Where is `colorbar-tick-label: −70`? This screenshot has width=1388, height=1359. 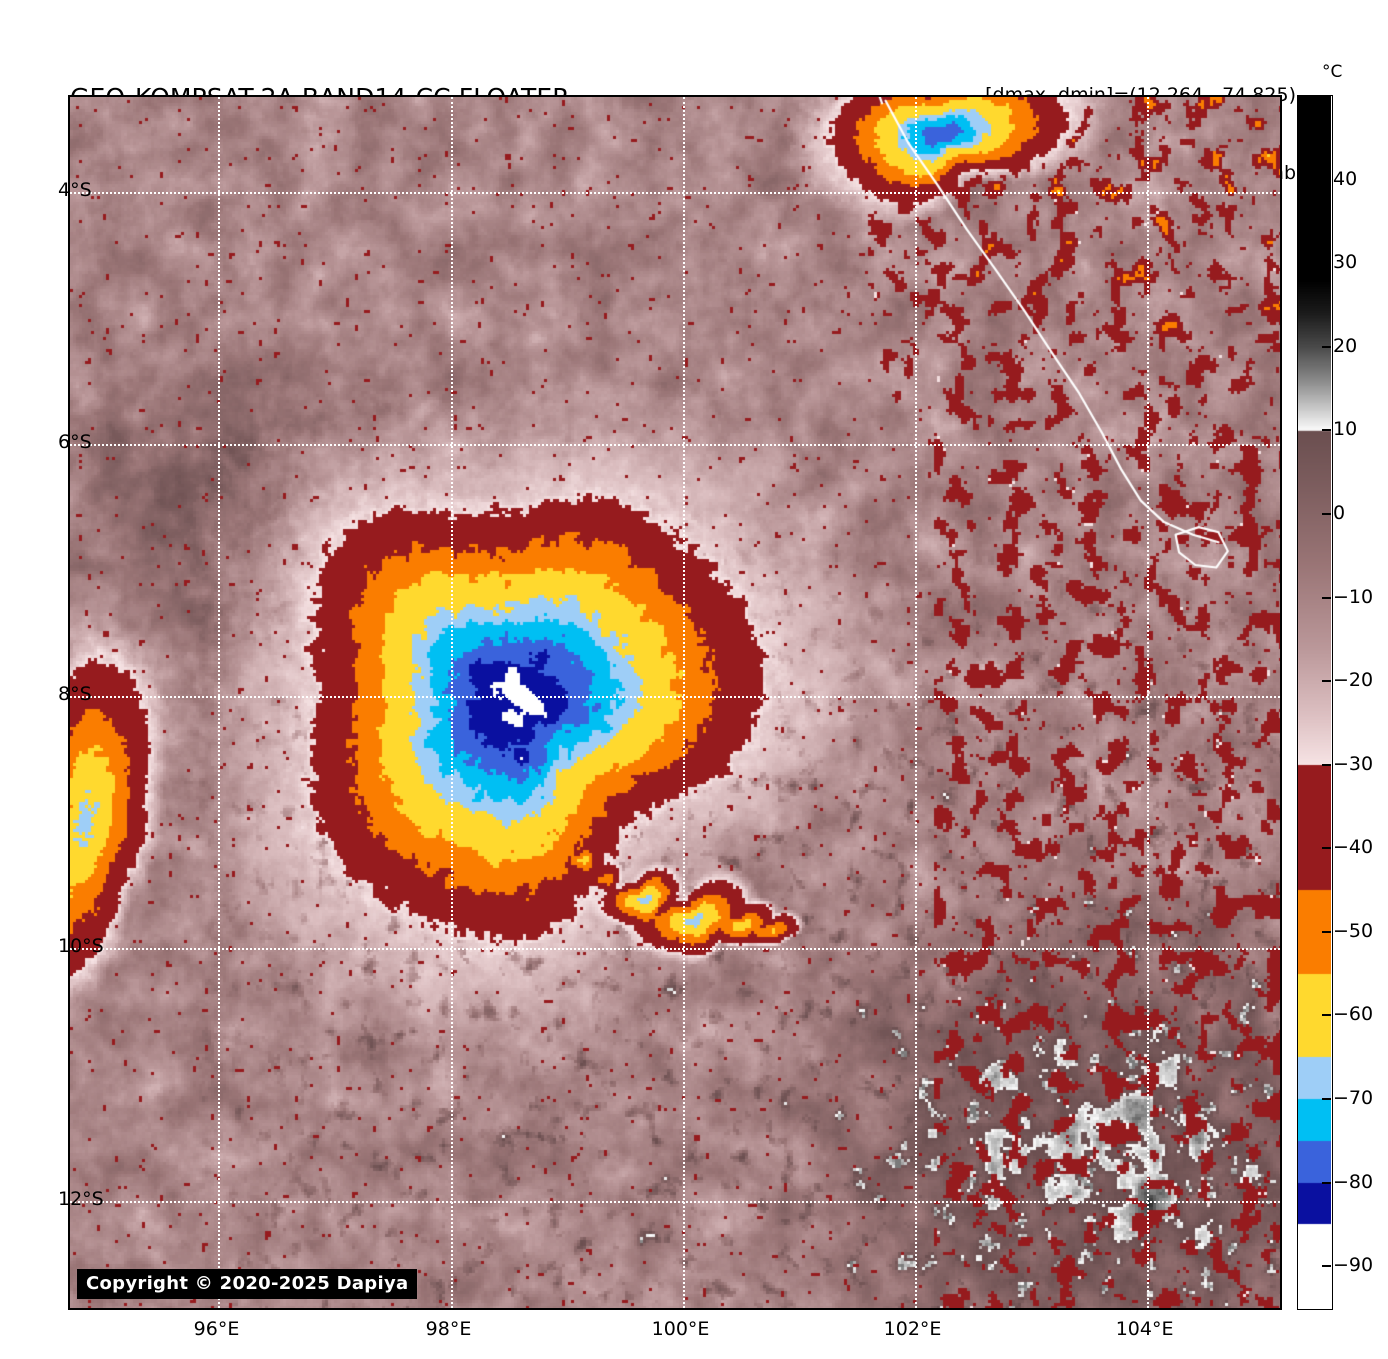 colorbar-tick-label: −70 is located at coordinates (1347, 1098).